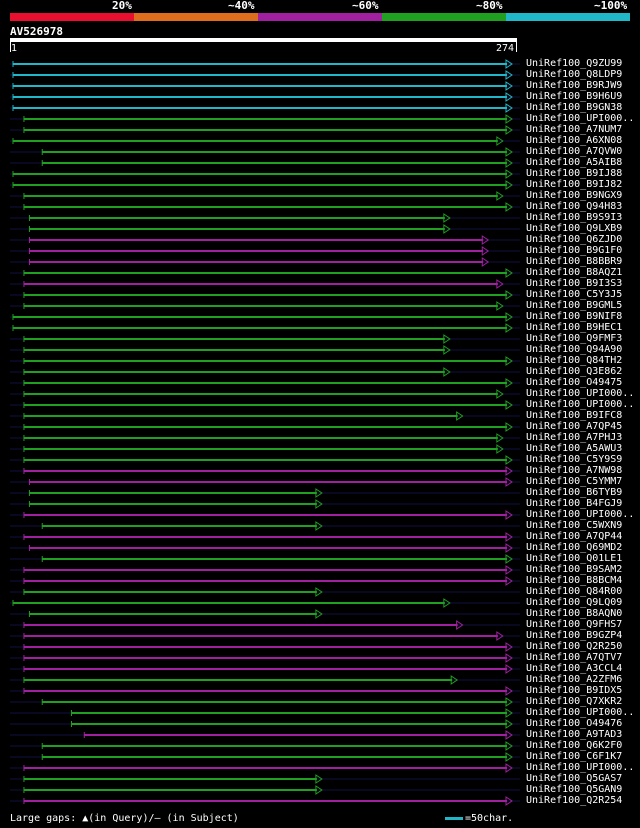 Image resolution: width=640 pixels, height=828 pixels. I want to click on hit-label: UniRef100_B9GML5, so click(574, 305).